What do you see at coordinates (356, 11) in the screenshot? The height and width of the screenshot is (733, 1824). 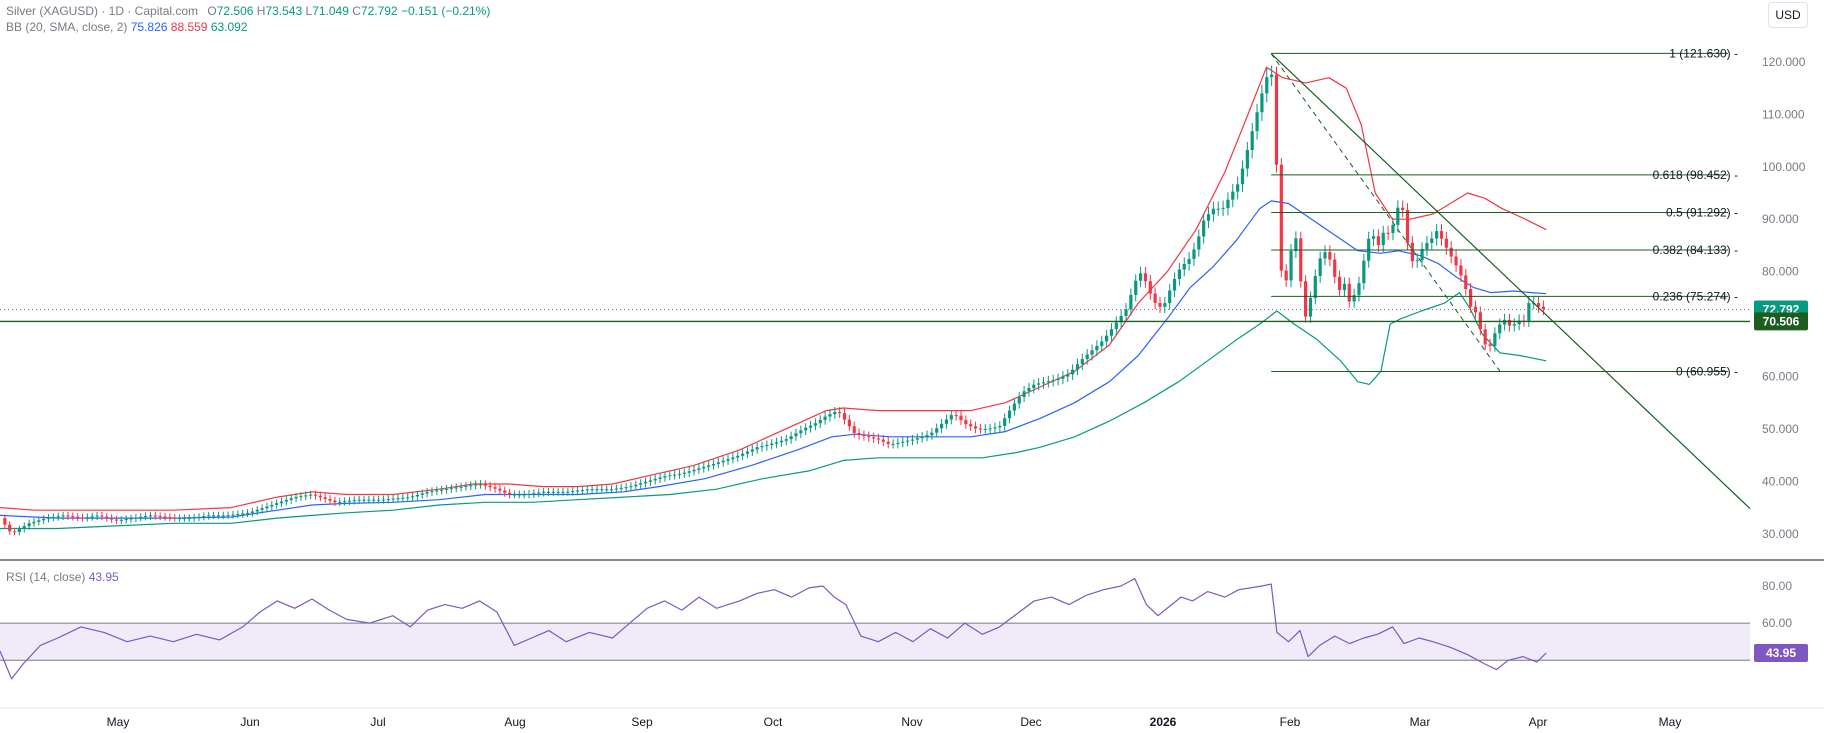 I see `ohlc-close-label: C` at bounding box center [356, 11].